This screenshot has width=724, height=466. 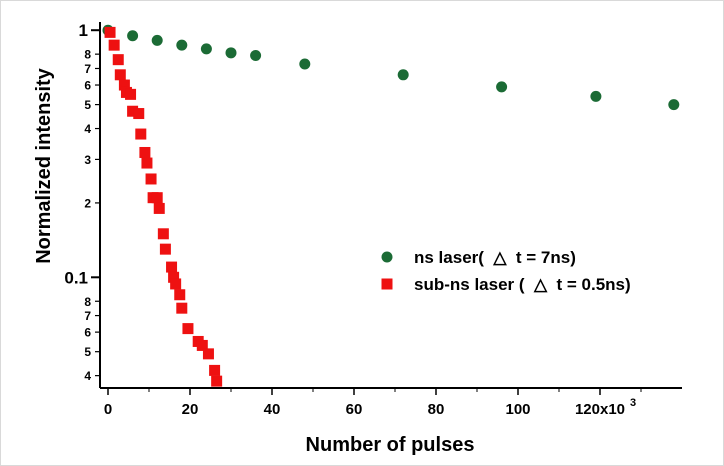 I want to click on x-tick-label: 120x10, so click(x=600, y=409).